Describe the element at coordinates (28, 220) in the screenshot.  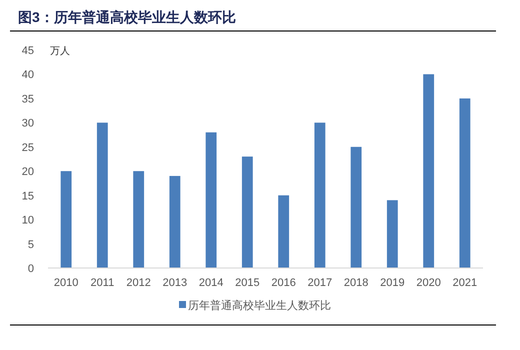
I see `y-tick-label: 10` at that location.